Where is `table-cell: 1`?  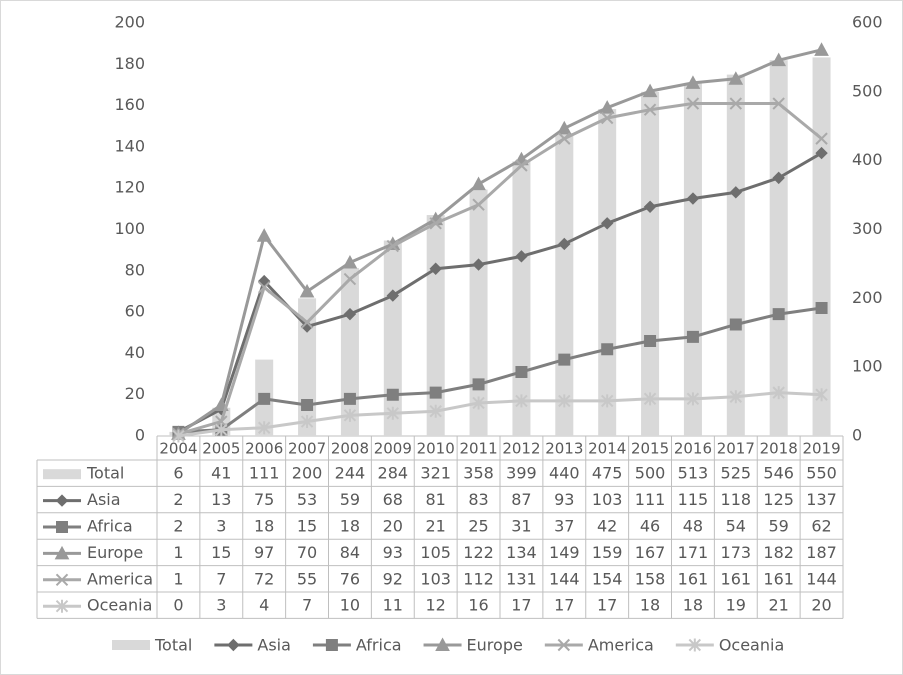
table-cell: 1 is located at coordinates (178, 578).